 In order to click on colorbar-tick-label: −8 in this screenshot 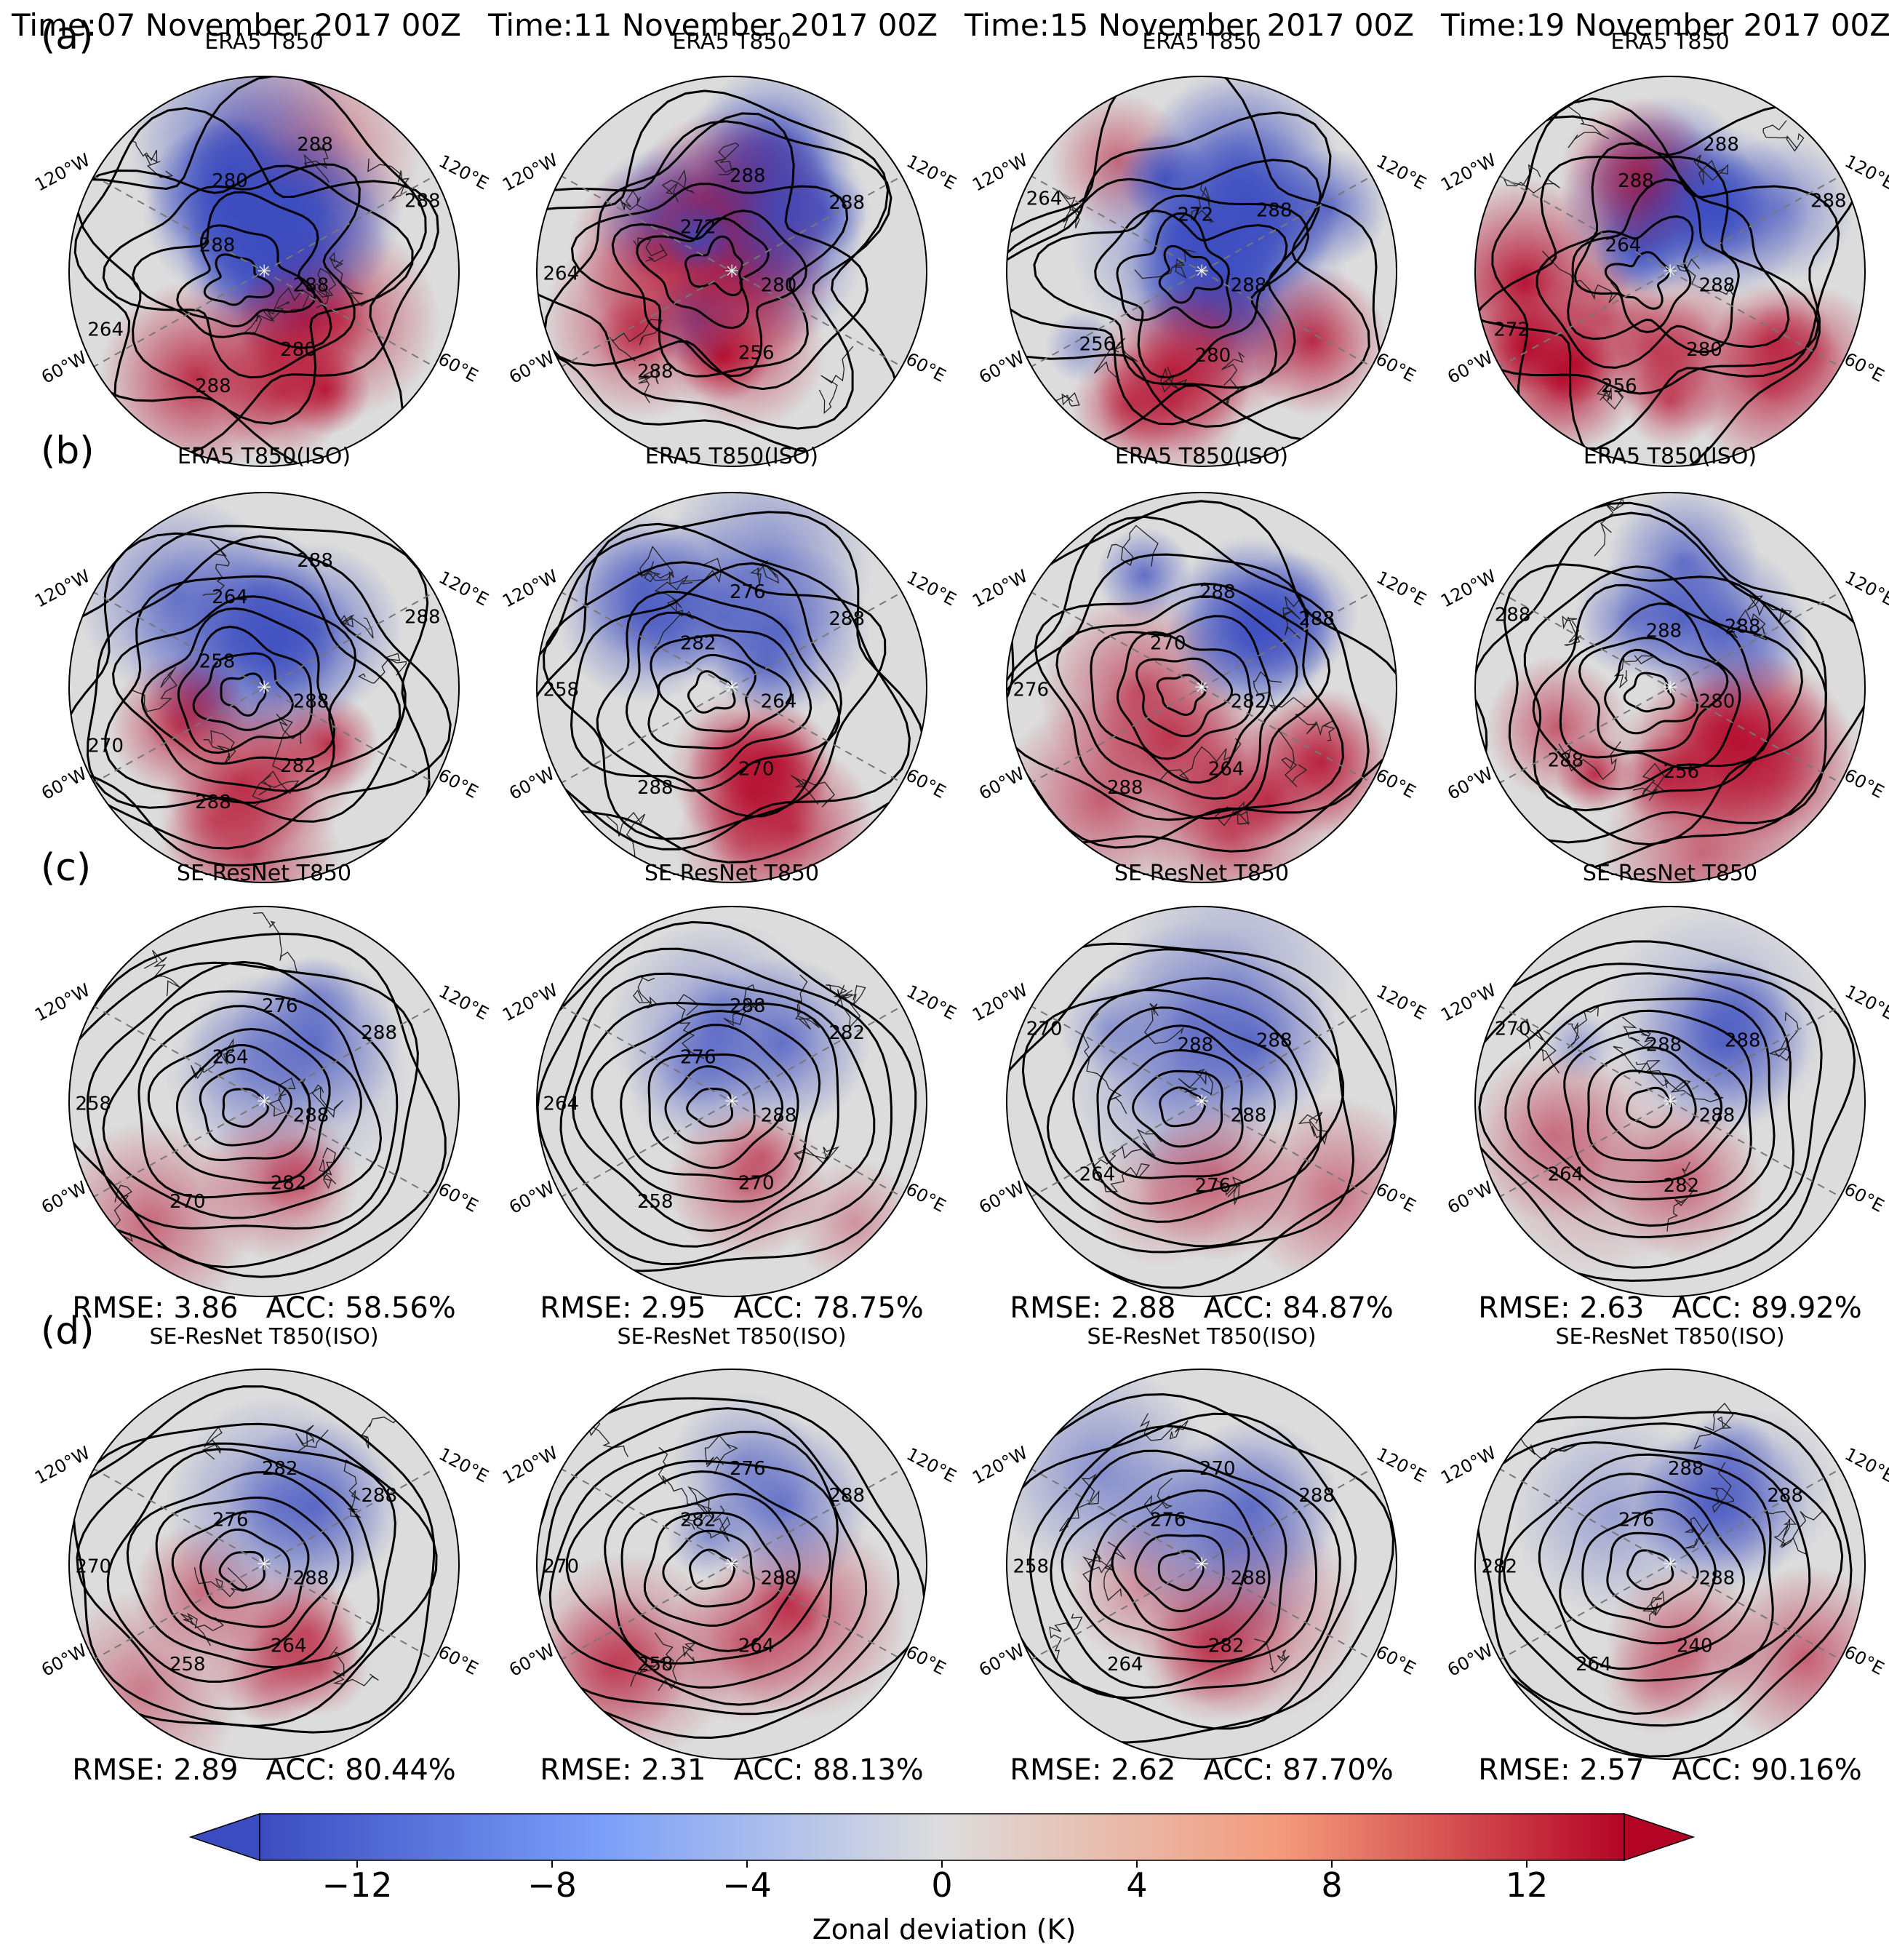, I will do `click(552, 1885)`.